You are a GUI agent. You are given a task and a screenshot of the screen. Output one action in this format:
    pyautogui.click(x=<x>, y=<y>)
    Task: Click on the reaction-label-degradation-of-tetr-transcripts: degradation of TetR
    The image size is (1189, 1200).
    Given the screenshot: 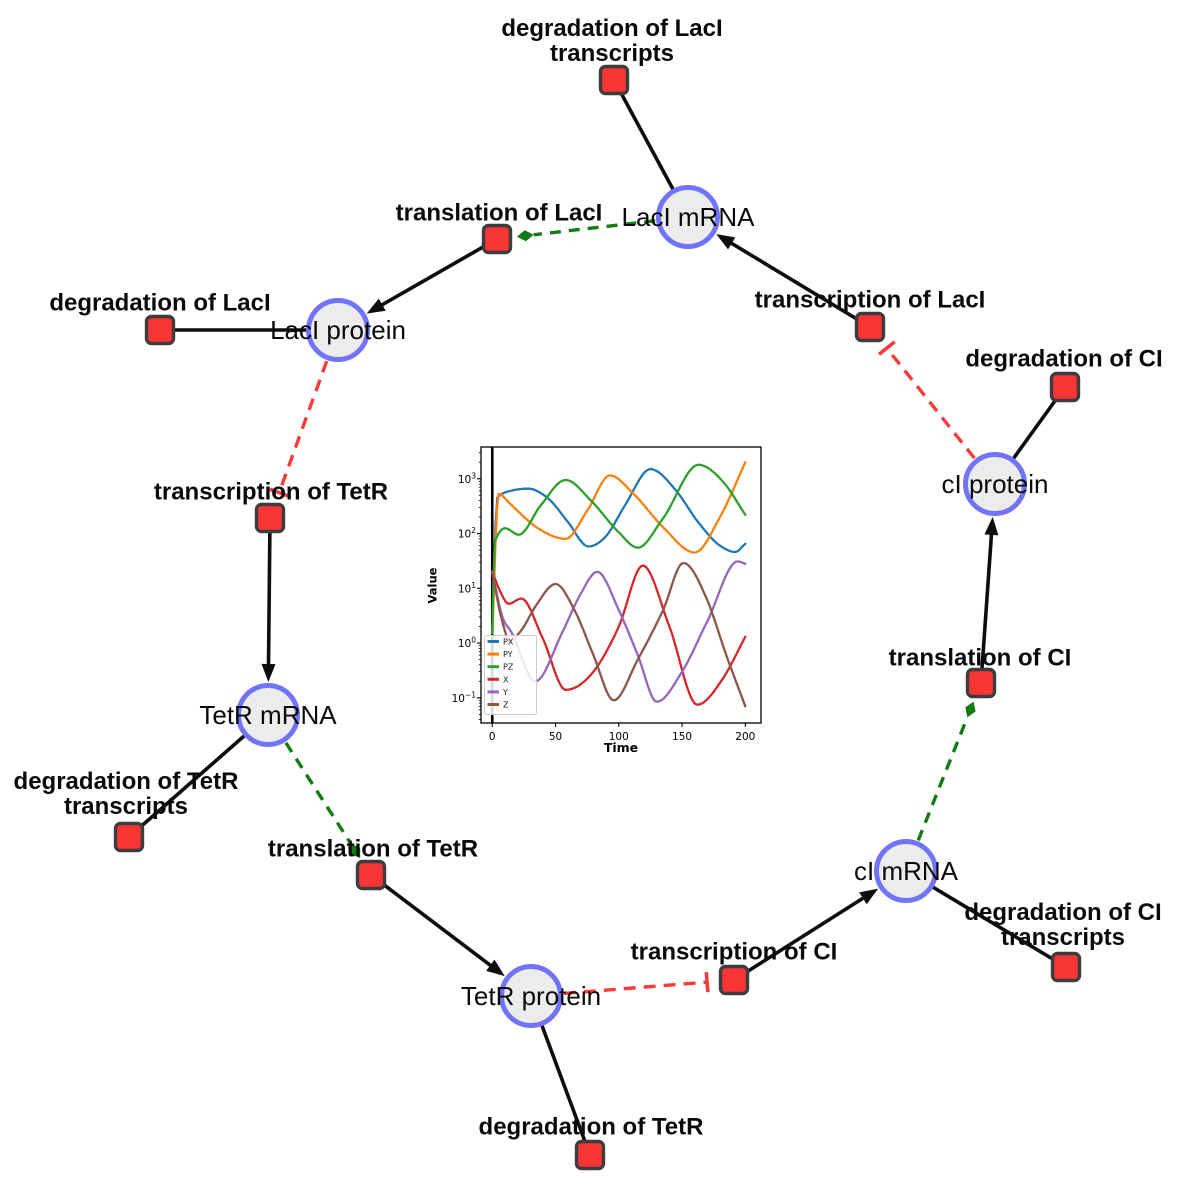 What is the action you would take?
    pyautogui.click(x=126, y=781)
    